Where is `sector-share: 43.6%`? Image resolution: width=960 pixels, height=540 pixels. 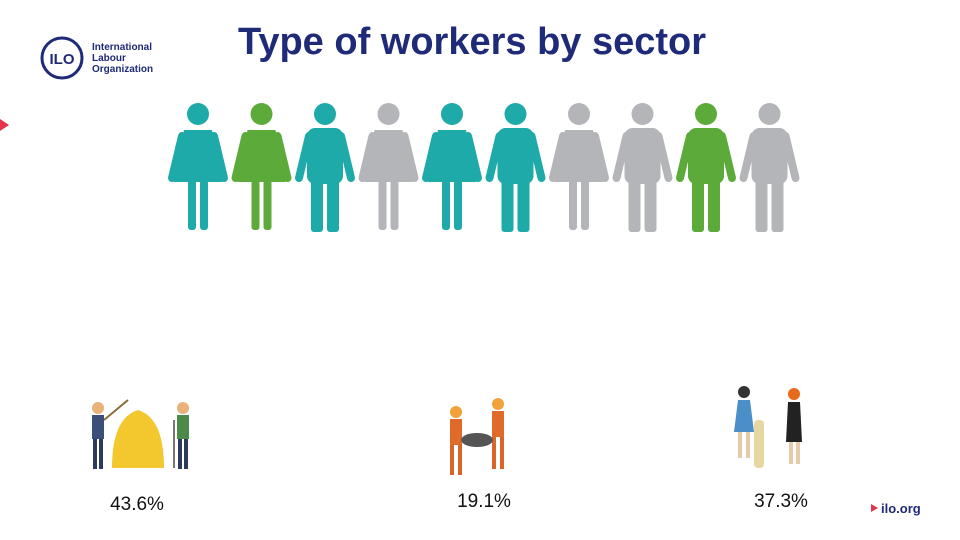 sector-share: 43.6% is located at coordinates (137, 504).